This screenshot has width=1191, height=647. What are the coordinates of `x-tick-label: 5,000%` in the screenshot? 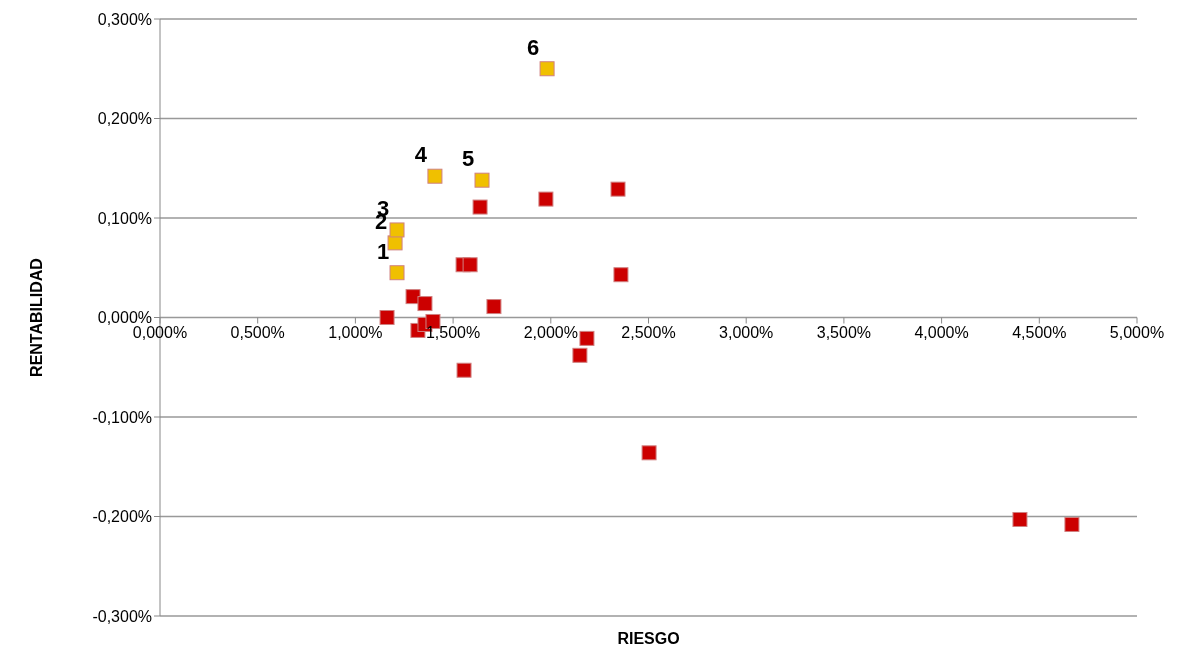 It's located at (1137, 332).